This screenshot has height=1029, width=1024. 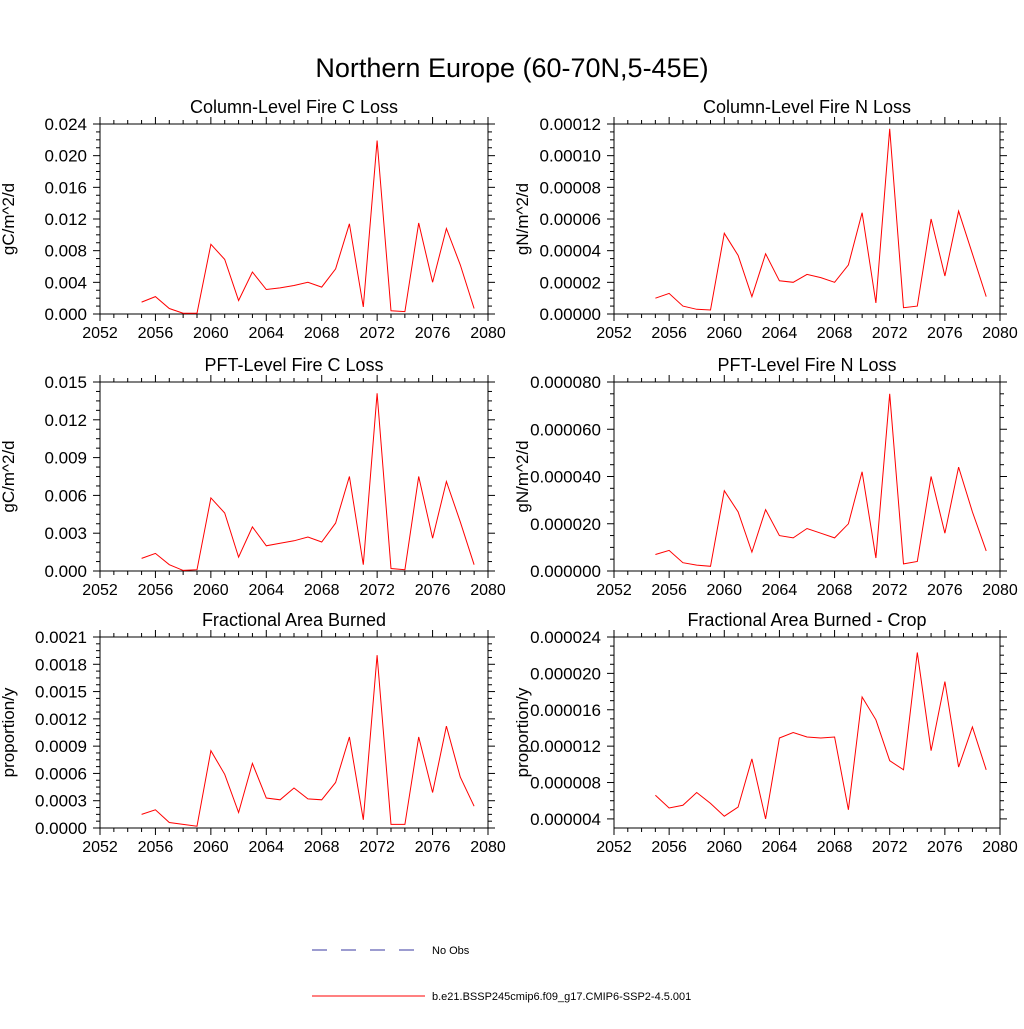 What do you see at coordinates (65, 458) in the screenshot?
I see `y-tick-label: 0.009` at bounding box center [65, 458].